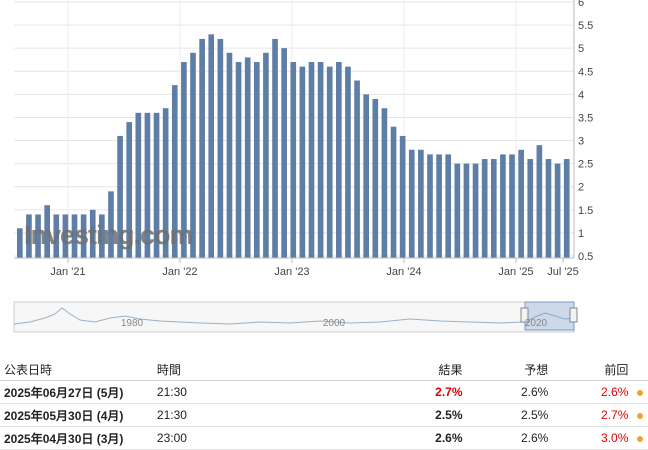 The height and width of the screenshot is (450, 648). What do you see at coordinates (509, 438) in the screenshot?
I see `row-forecast: 2.6%` at bounding box center [509, 438].